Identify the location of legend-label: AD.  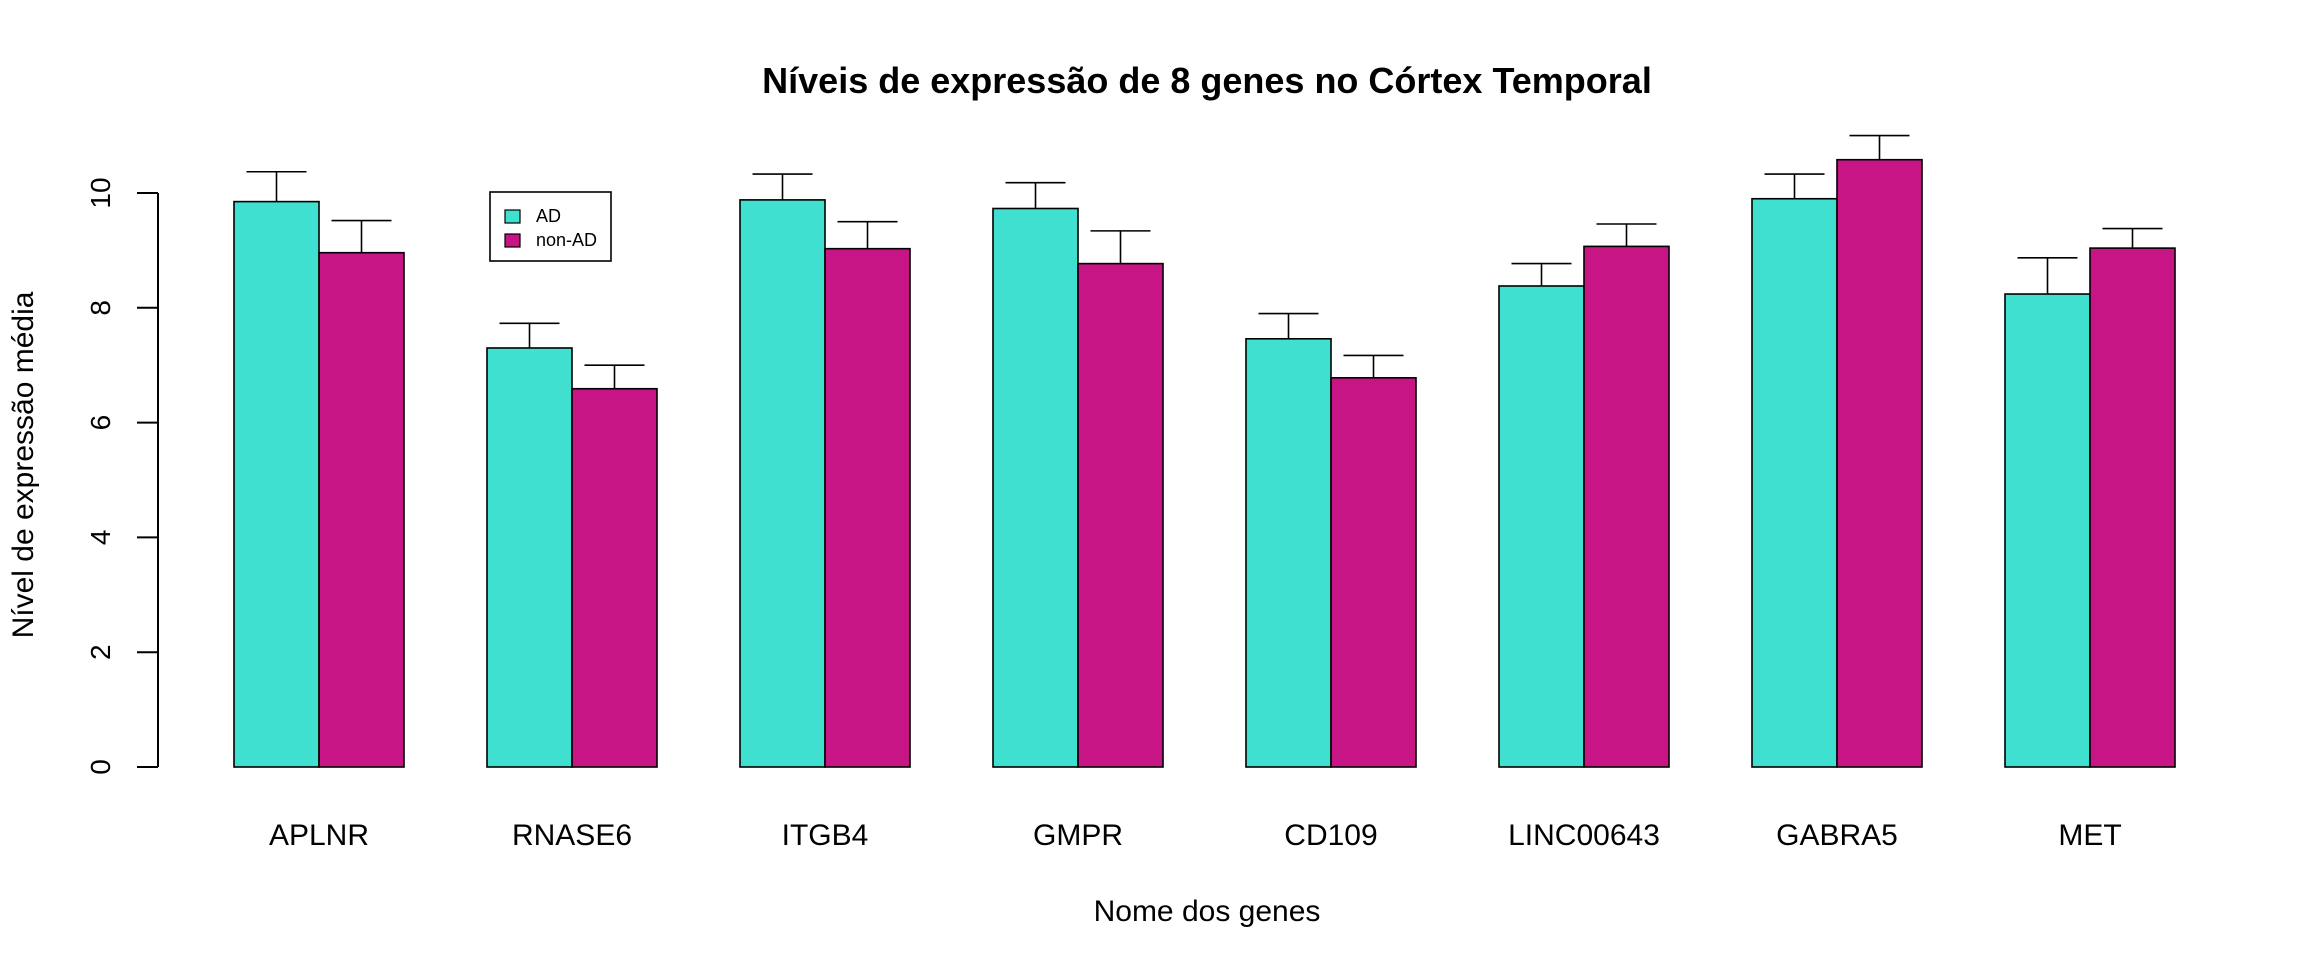
(548, 216).